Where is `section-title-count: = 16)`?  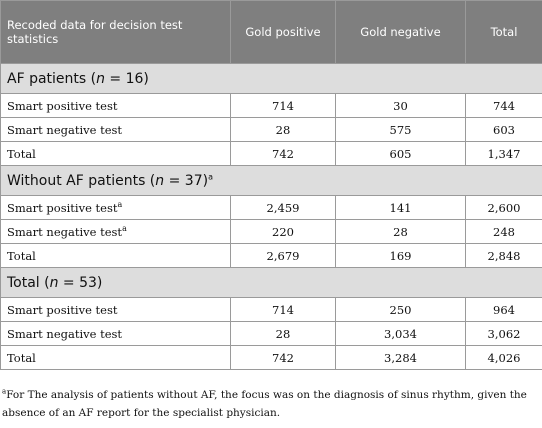 section-title-count: = 16) is located at coordinates (126, 78).